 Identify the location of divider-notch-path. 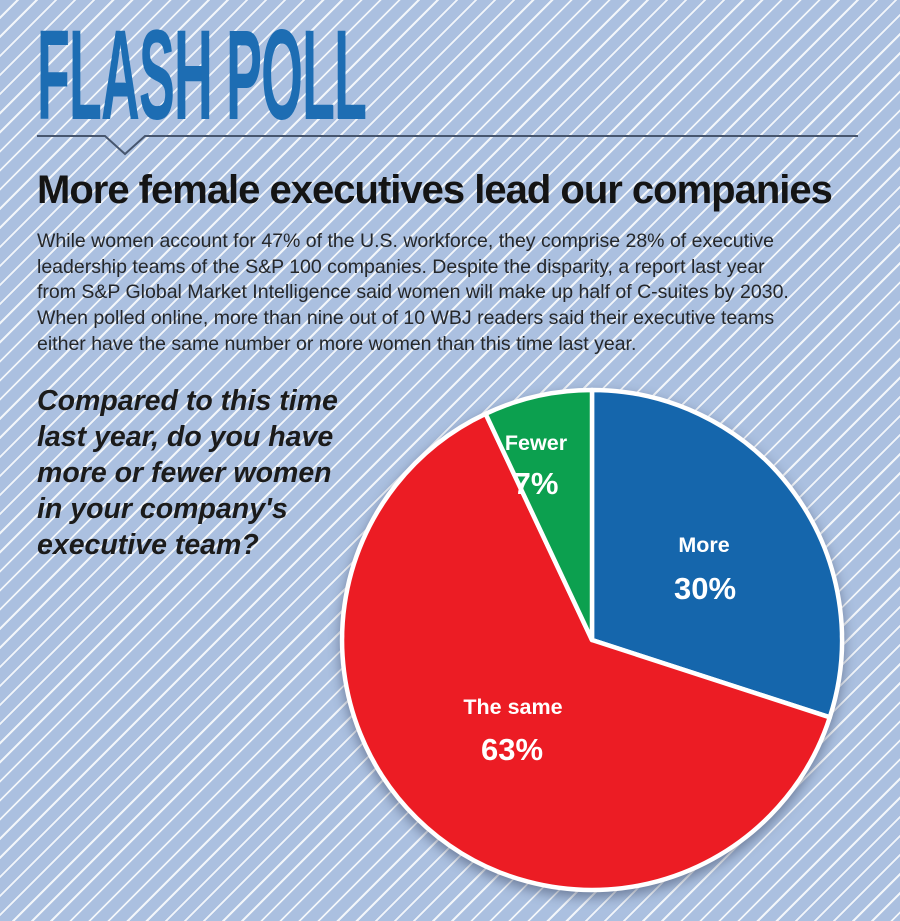
(447, 145).